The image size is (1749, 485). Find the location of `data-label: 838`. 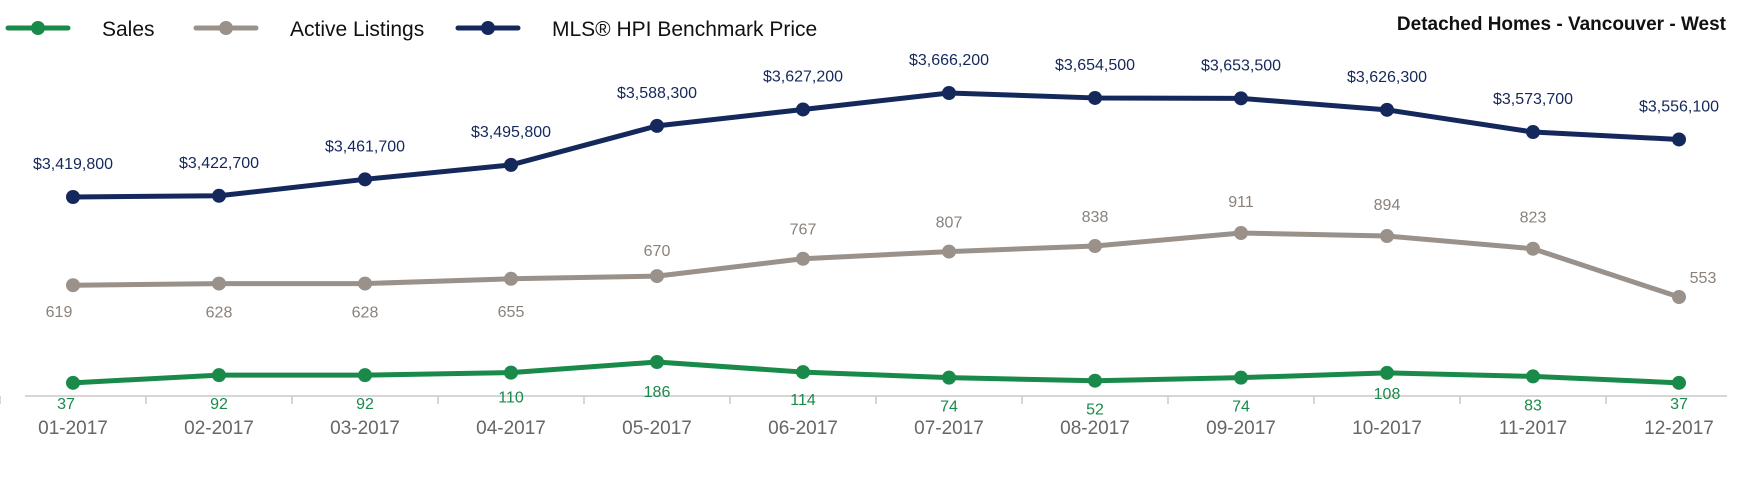

data-label: 838 is located at coordinates (1095, 217).